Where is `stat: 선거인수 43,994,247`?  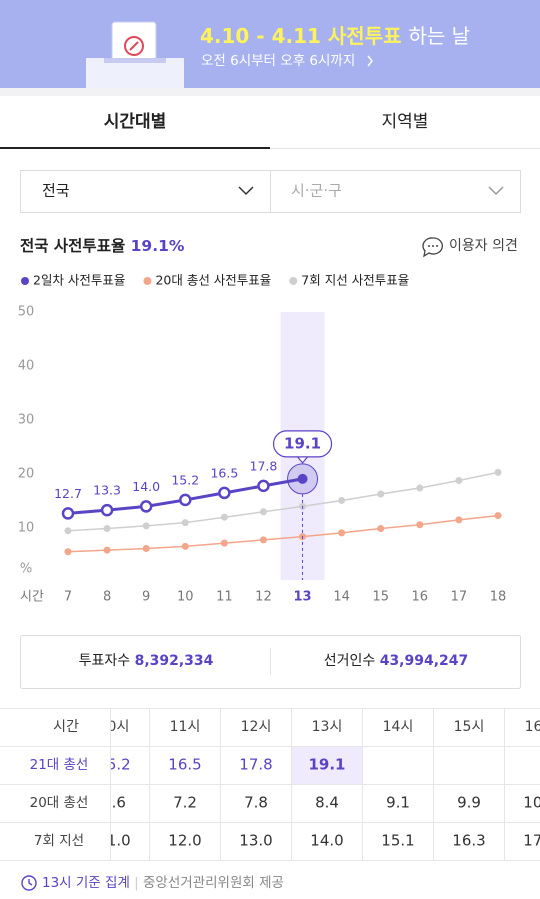 stat: 선거인수 43,994,247 is located at coordinates (396, 661).